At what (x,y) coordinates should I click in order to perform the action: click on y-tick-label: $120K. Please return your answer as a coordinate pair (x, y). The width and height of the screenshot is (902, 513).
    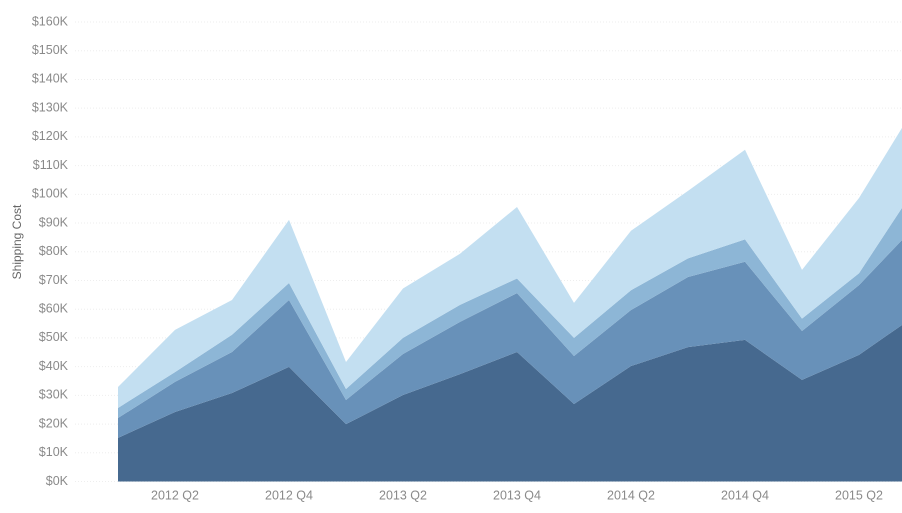
    Looking at the image, I should click on (50, 136).